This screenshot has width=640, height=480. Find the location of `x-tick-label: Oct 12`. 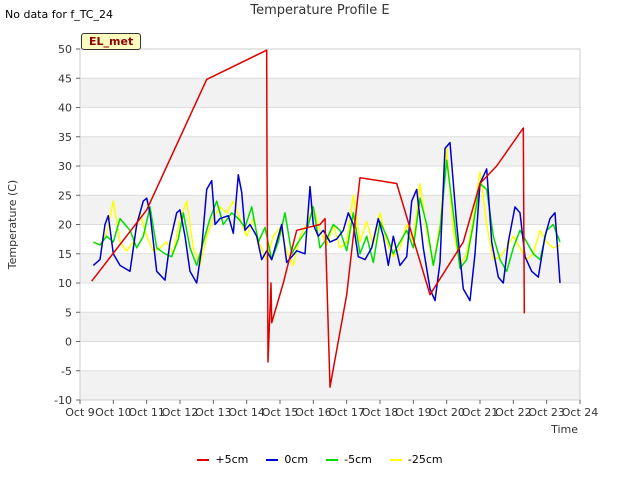

x-tick-label: Oct 12 is located at coordinates (180, 412).